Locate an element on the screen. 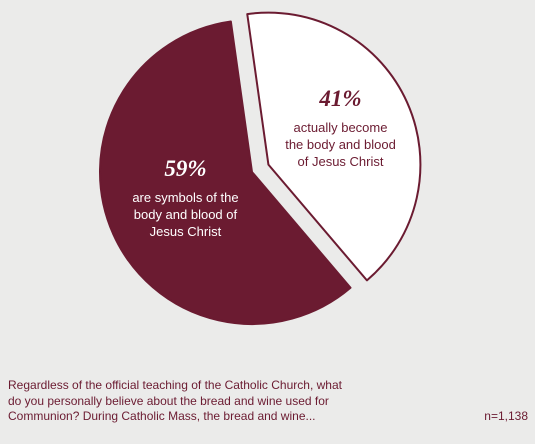 The height and width of the screenshot is (444, 535). slice-description-become-line-3: of Jesus Christ is located at coordinates (341, 161).